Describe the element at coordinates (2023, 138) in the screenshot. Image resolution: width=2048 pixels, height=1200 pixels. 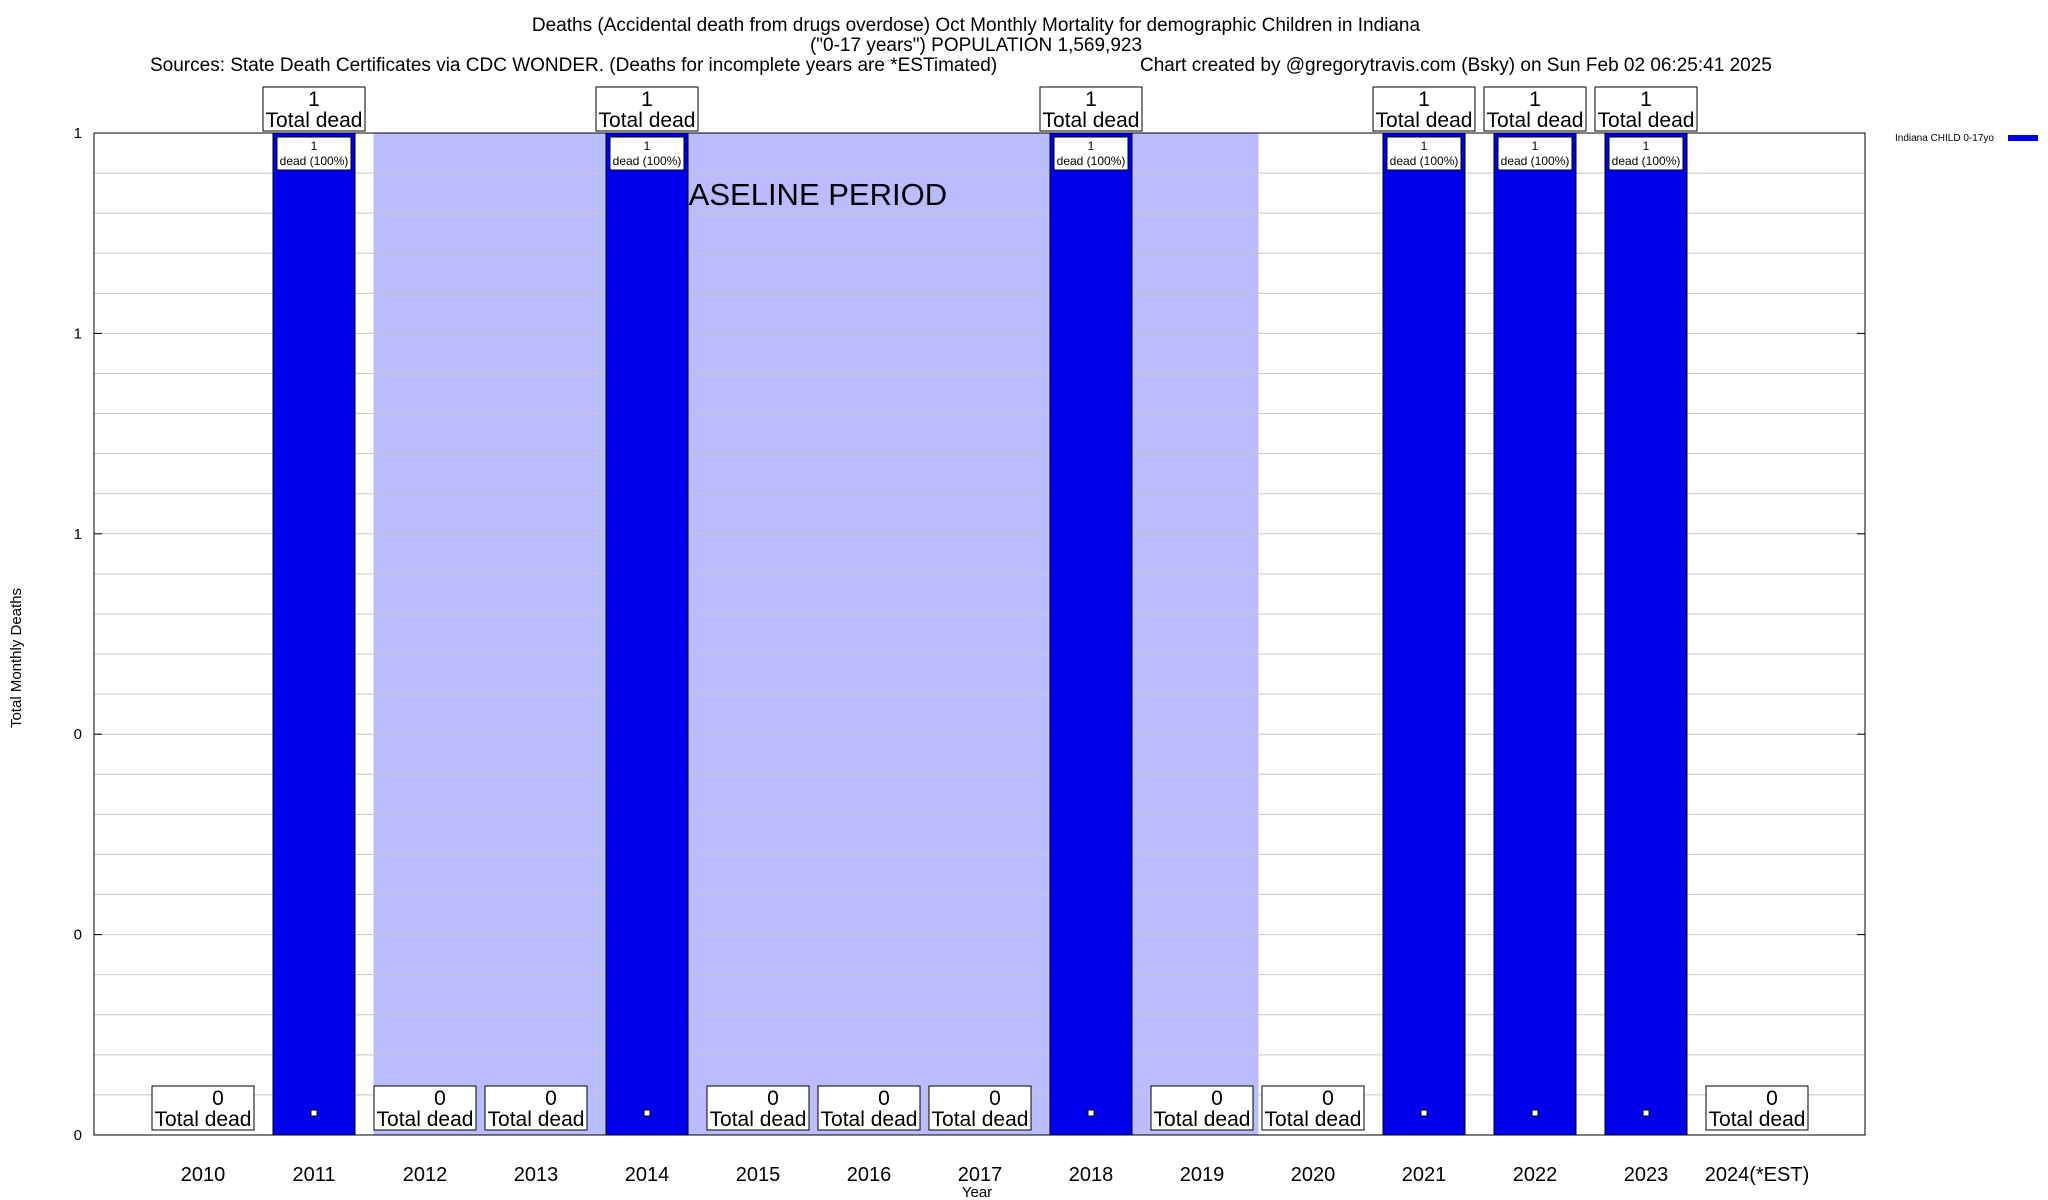
I see `legend-swatch` at that location.